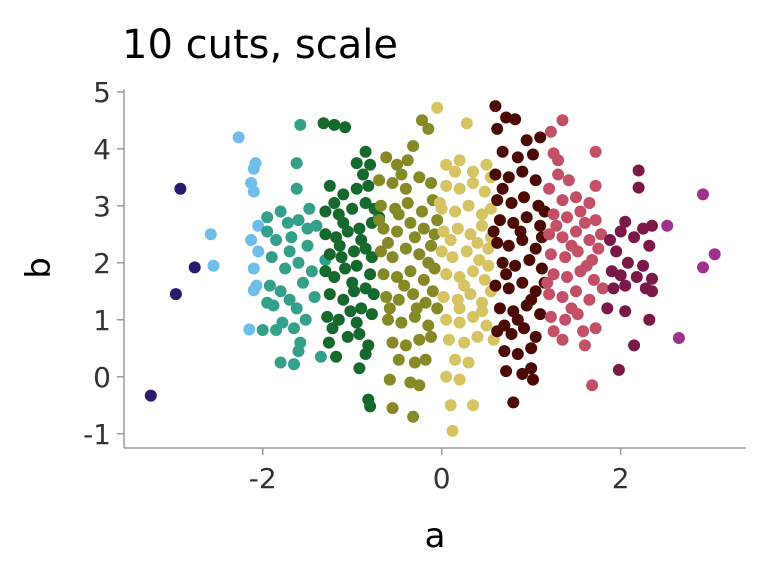 The image size is (768, 576). Describe the element at coordinates (102, 92) in the screenshot. I see `y-tick-label: 5` at that location.